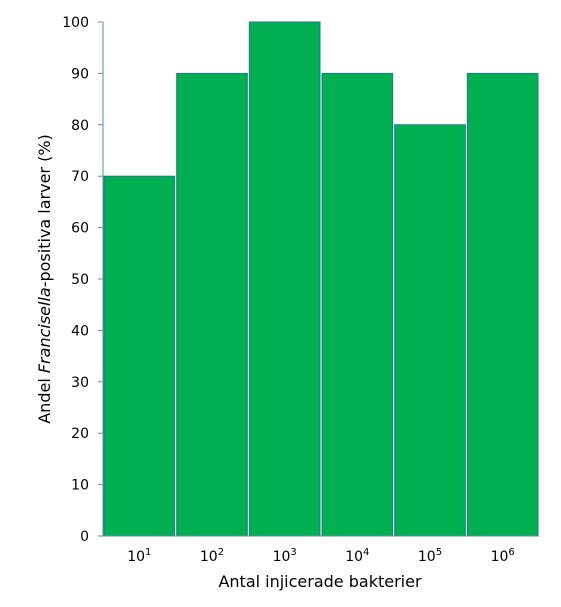  I want to click on y-tick-label: 40, so click(80, 331).